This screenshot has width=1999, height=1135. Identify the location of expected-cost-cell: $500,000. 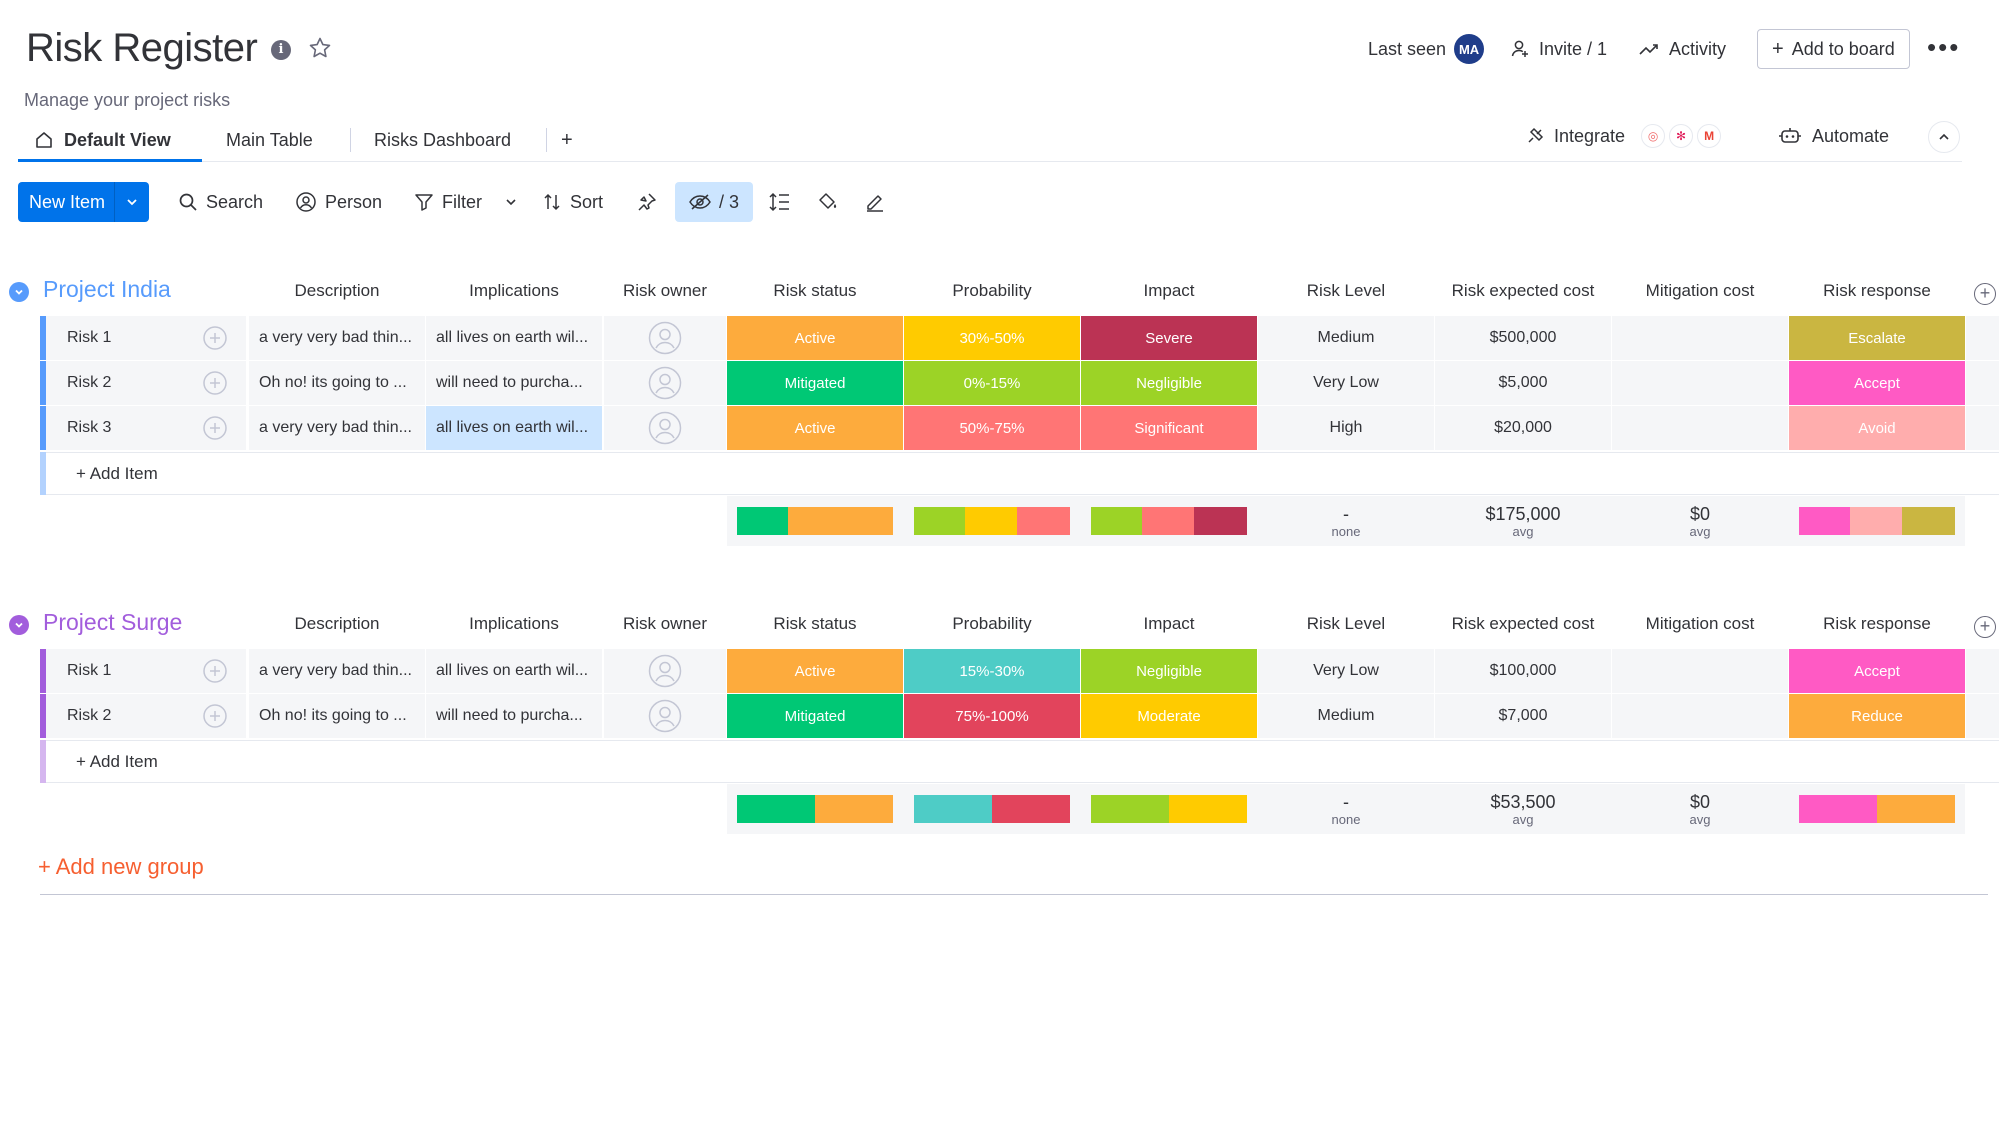
(1523, 338).